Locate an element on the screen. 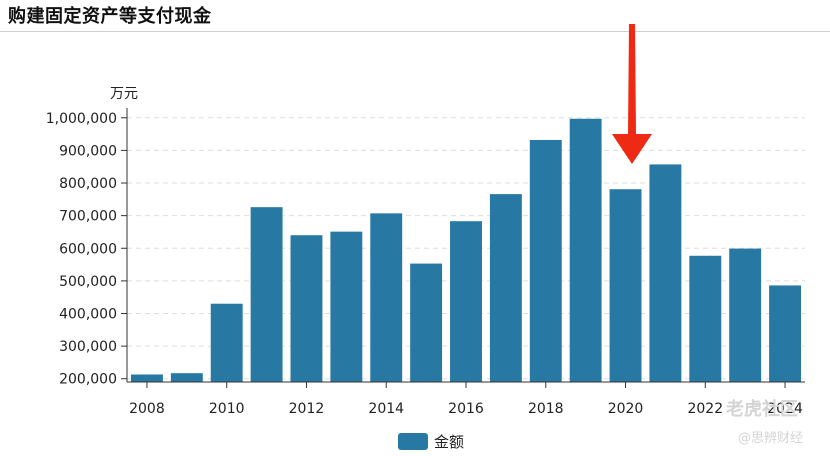 This screenshot has height=456, width=830. x-tick-label: 2018 is located at coordinates (546, 409).